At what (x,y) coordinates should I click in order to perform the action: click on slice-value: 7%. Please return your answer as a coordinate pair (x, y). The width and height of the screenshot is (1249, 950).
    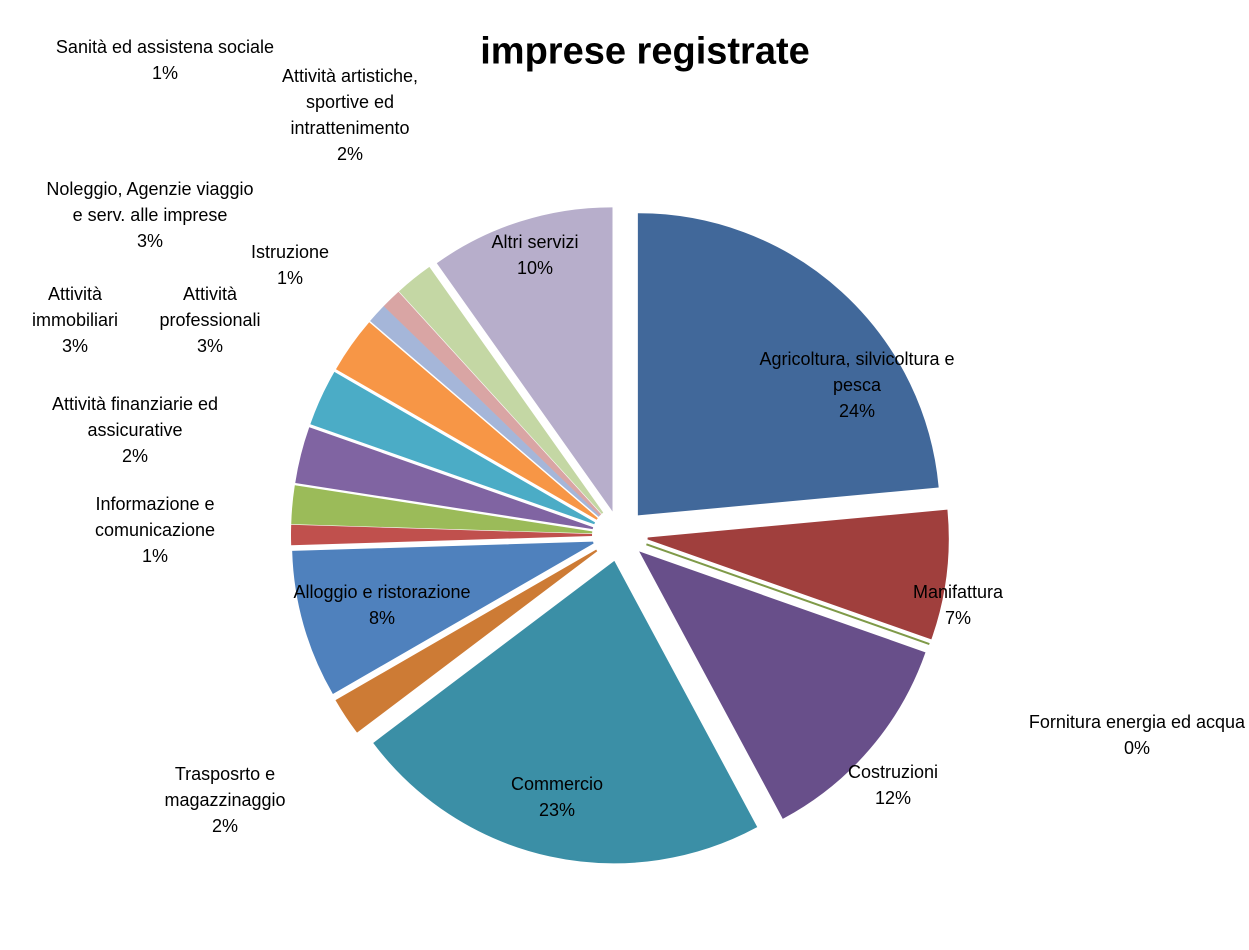
    Looking at the image, I should click on (957, 618).